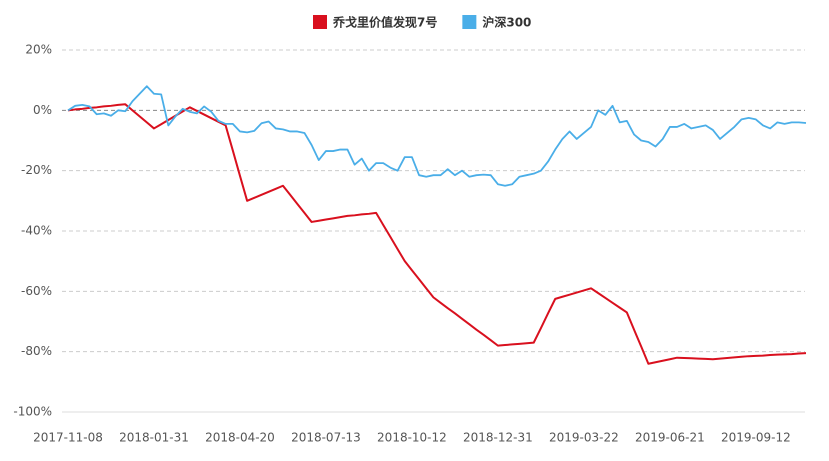 This screenshot has height=461, width=829. Describe the element at coordinates (412, 438) in the screenshot. I see `x-tick-label: 2018-10-12` at that location.